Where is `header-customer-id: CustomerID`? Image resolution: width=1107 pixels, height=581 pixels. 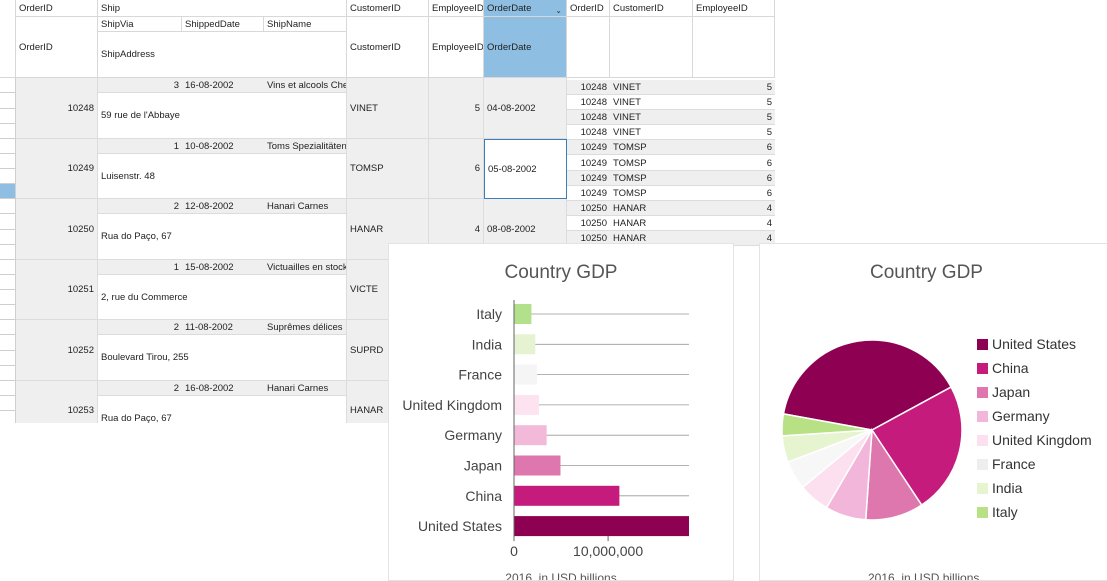 header-customer-id: CustomerID is located at coordinates (388, 8).